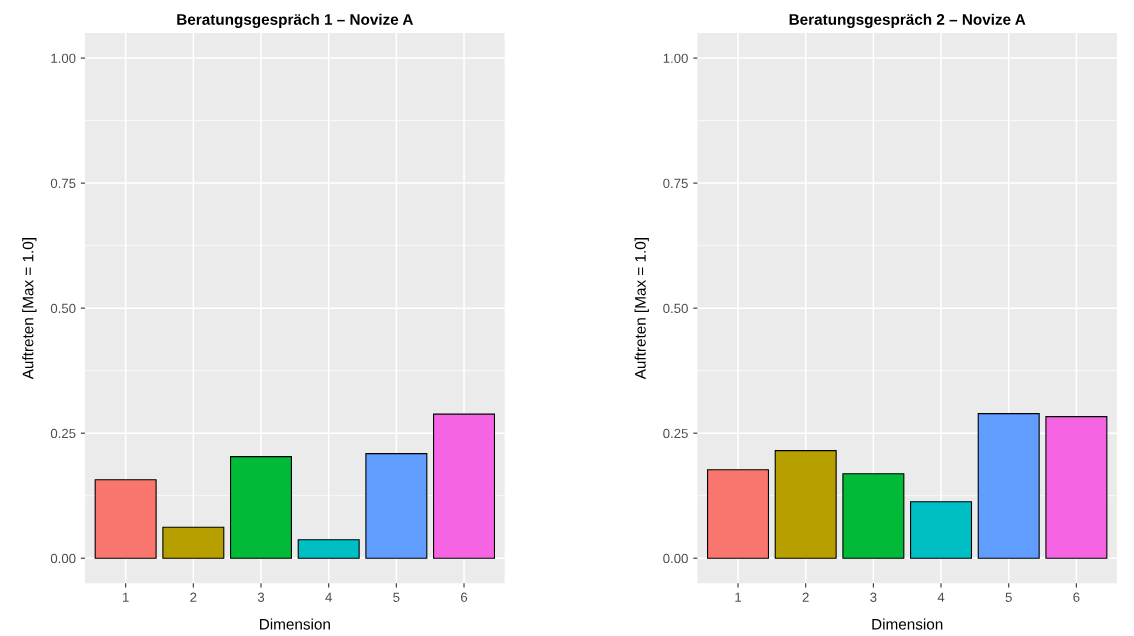  I want to click on chart-title: Beratungsgespräch 1 – Novize A, so click(295, 20).